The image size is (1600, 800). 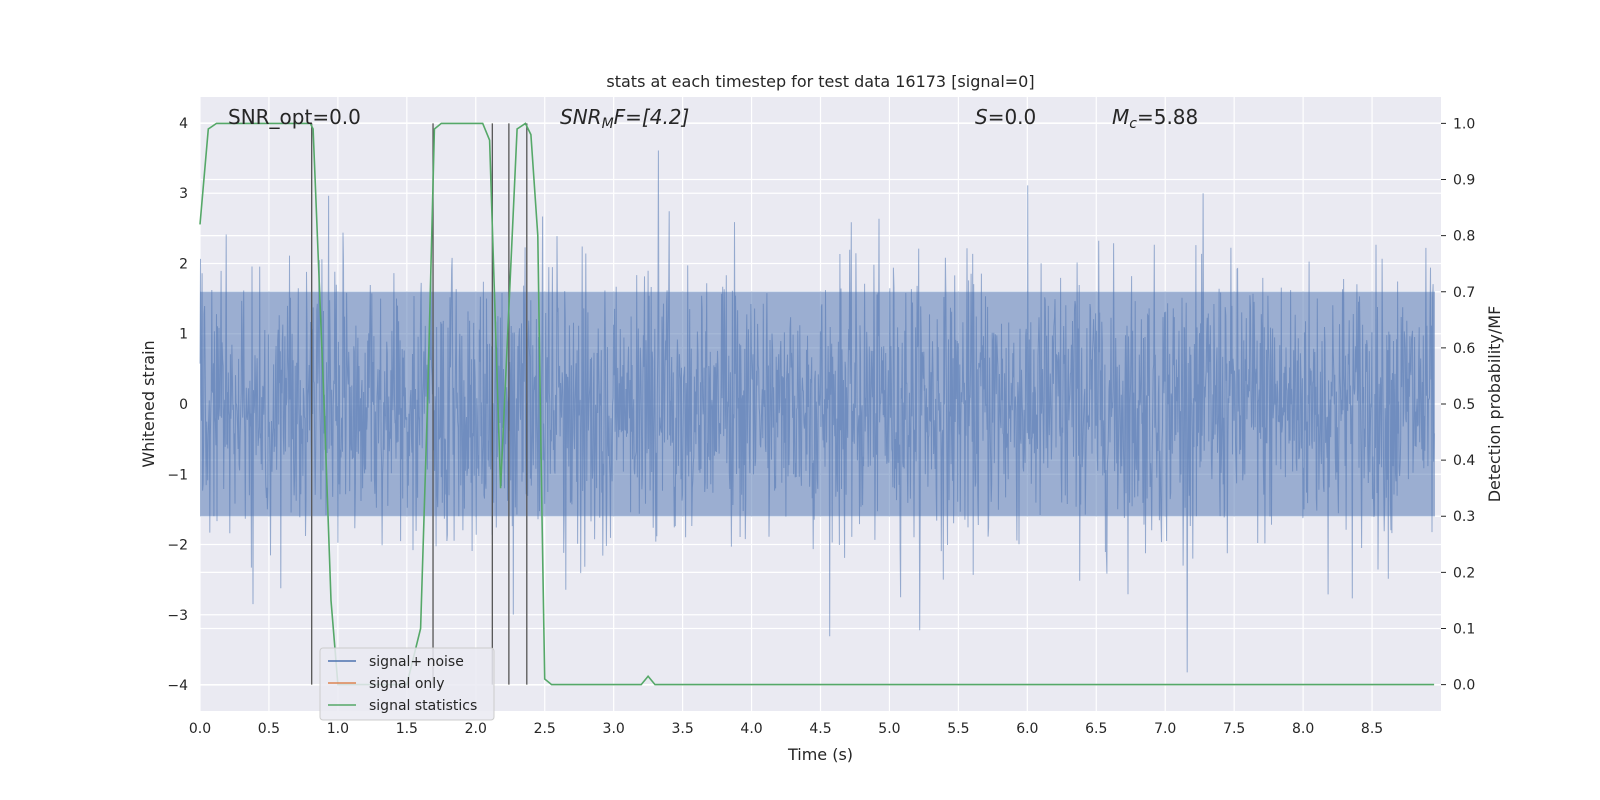 What do you see at coordinates (177, 405) in the screenshot?
I see `y-axis-ticks: 4 3 2 1 0 −1 −2 −3 −4` at bounding box center [177, 405].